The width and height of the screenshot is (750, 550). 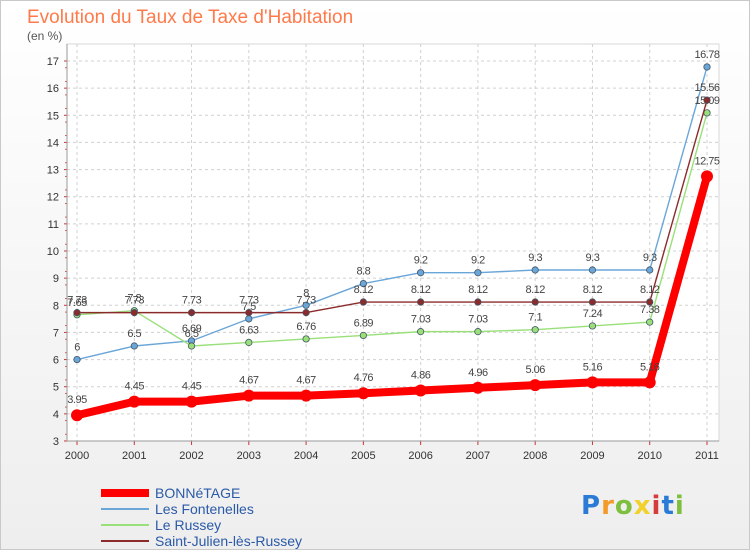 What do you see at coordinates (306, 327) in the screenshot?
I see `data-label: 6.76` at bounding box center [306, 327].